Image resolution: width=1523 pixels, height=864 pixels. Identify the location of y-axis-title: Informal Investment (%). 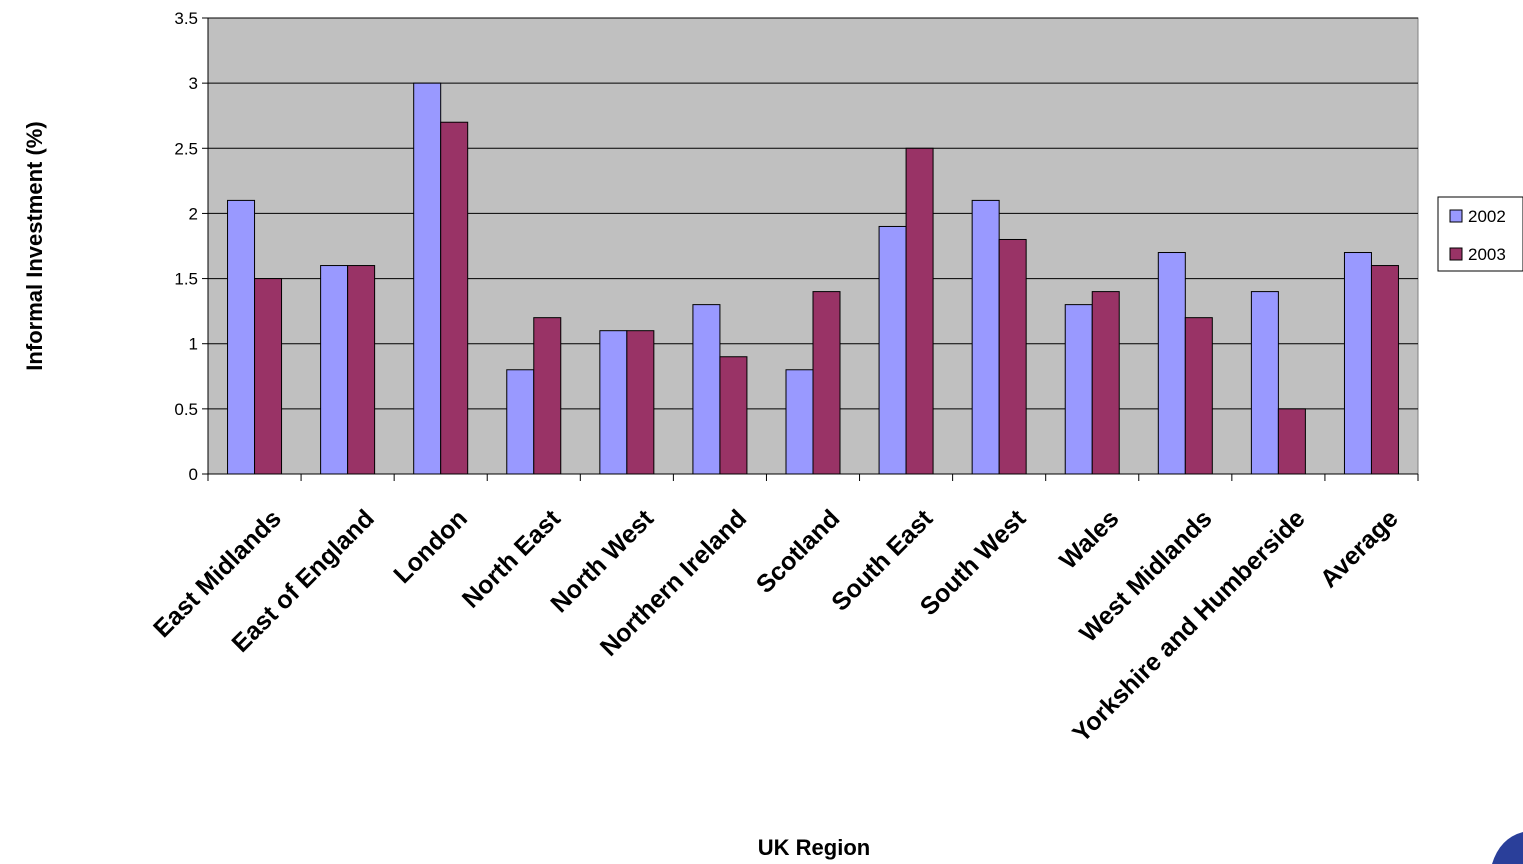
(34, 245).